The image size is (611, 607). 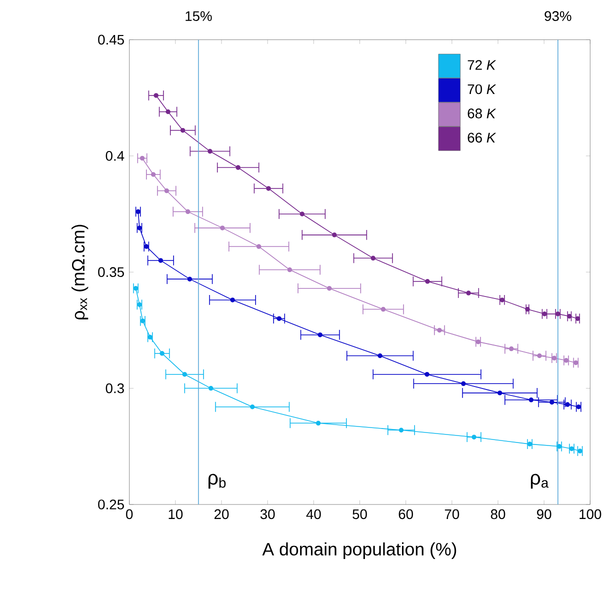 I want to click on x-tick-label: 0, so click(x=129, y=514).